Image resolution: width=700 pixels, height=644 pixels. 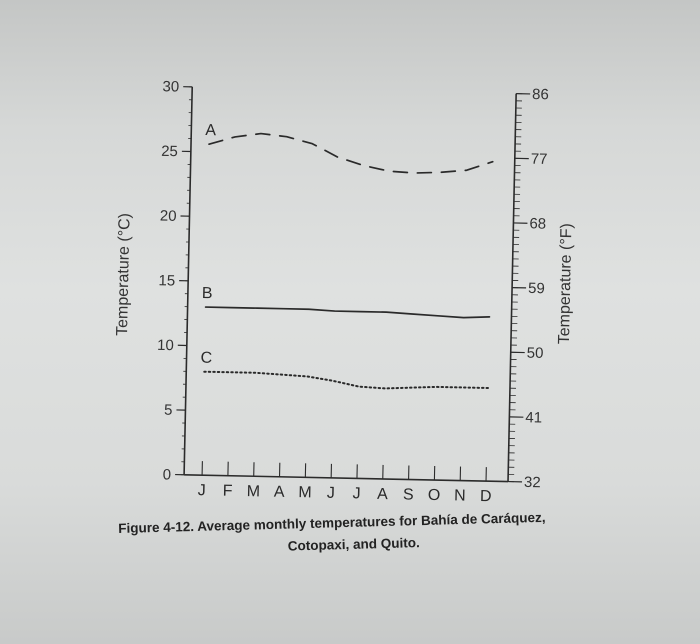 What do you see at coordinates (210, 130) in the screenshot?
I see `series-A-label: A` at bounding box center [210, 130].